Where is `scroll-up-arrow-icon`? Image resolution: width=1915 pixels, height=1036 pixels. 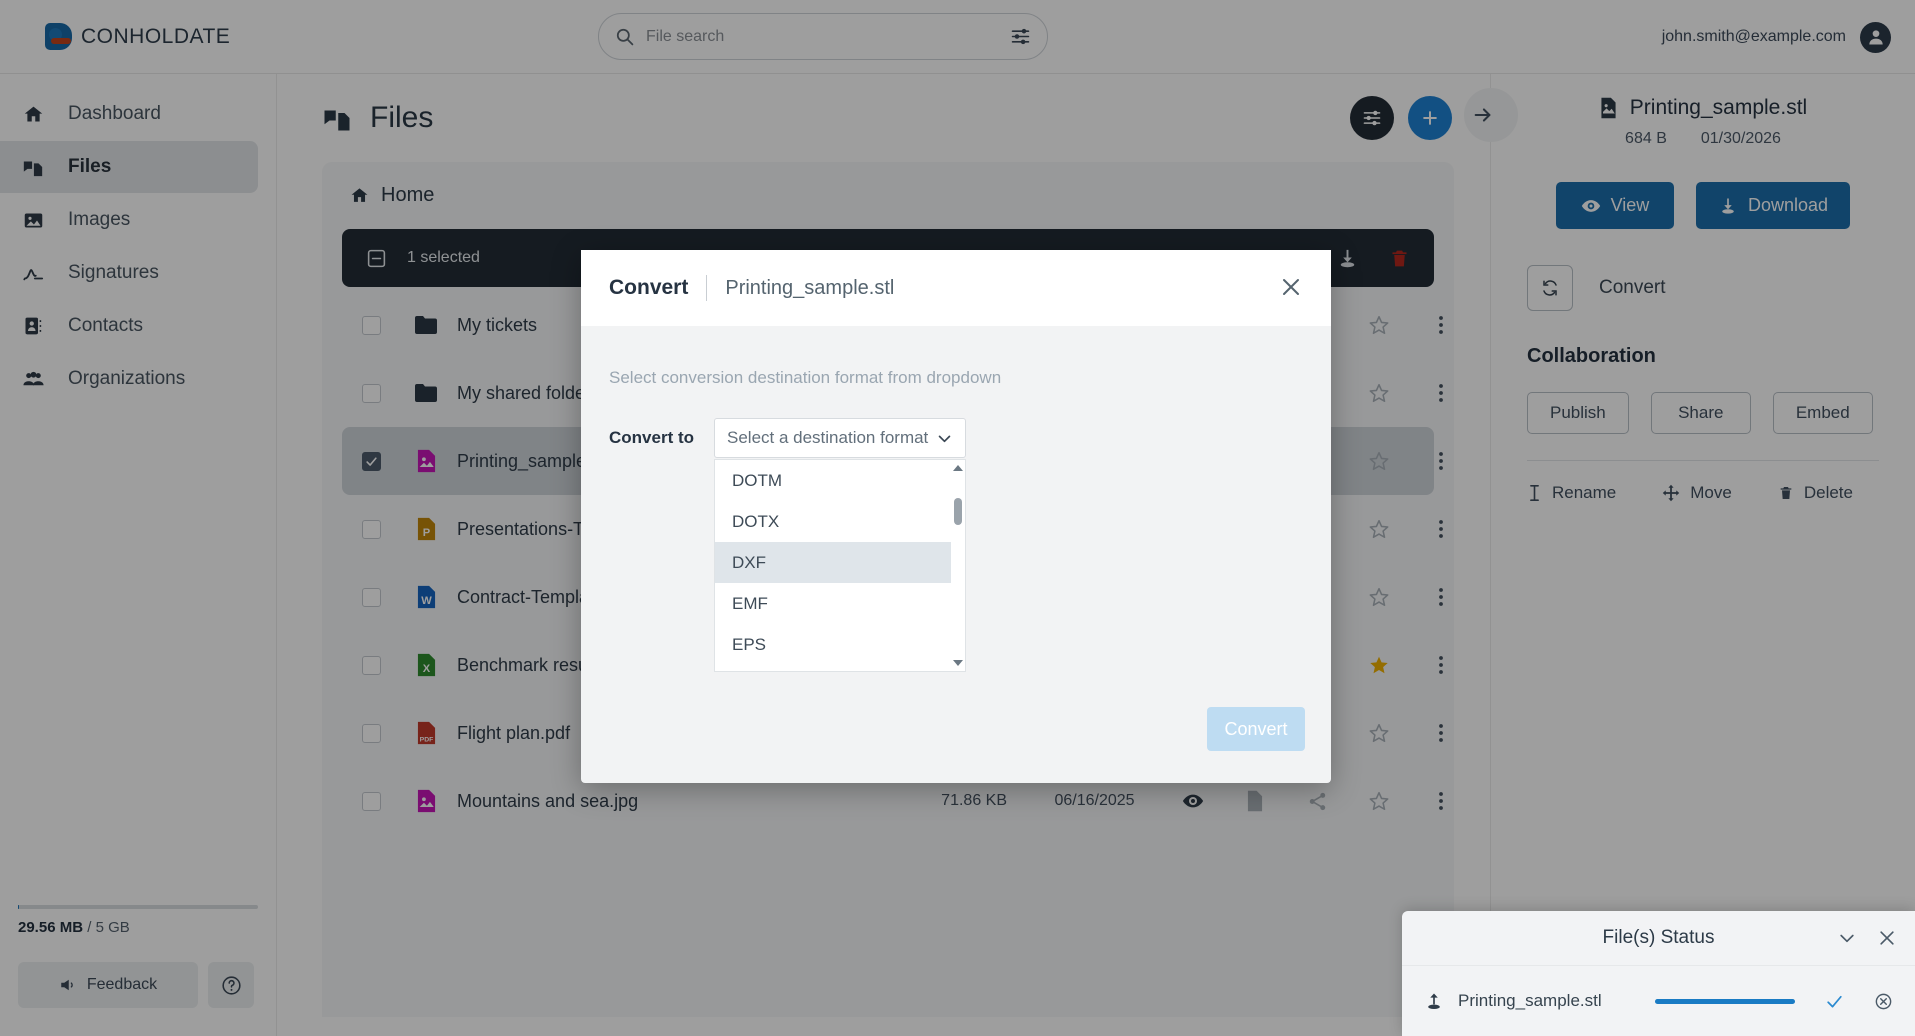 scroll-up-arrow-icon is located at coordinates (958, 468).